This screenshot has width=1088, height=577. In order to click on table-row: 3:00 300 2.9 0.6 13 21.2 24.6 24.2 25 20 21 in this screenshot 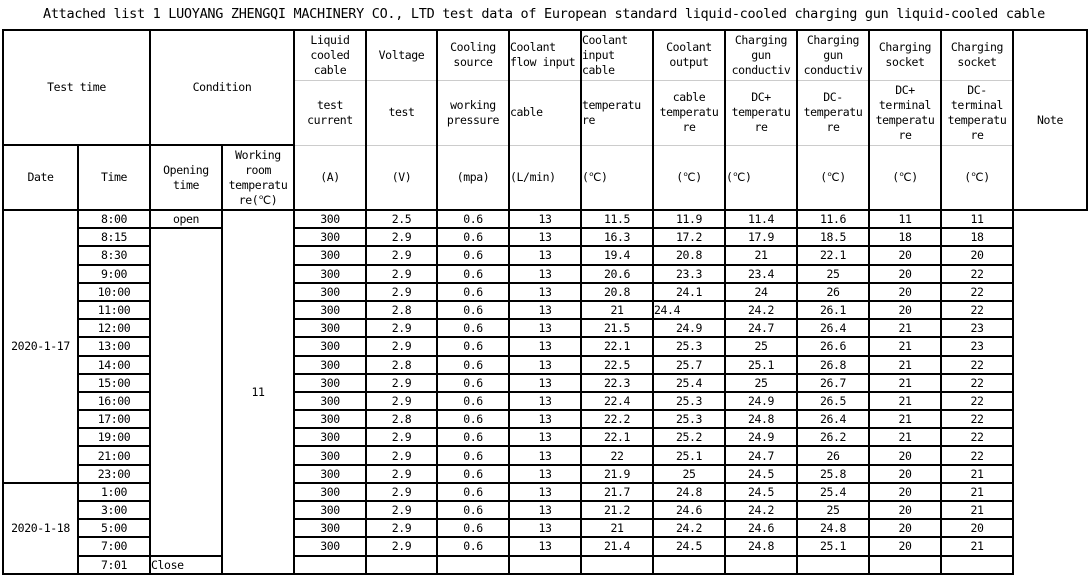, I will do `click(545, 510)`.